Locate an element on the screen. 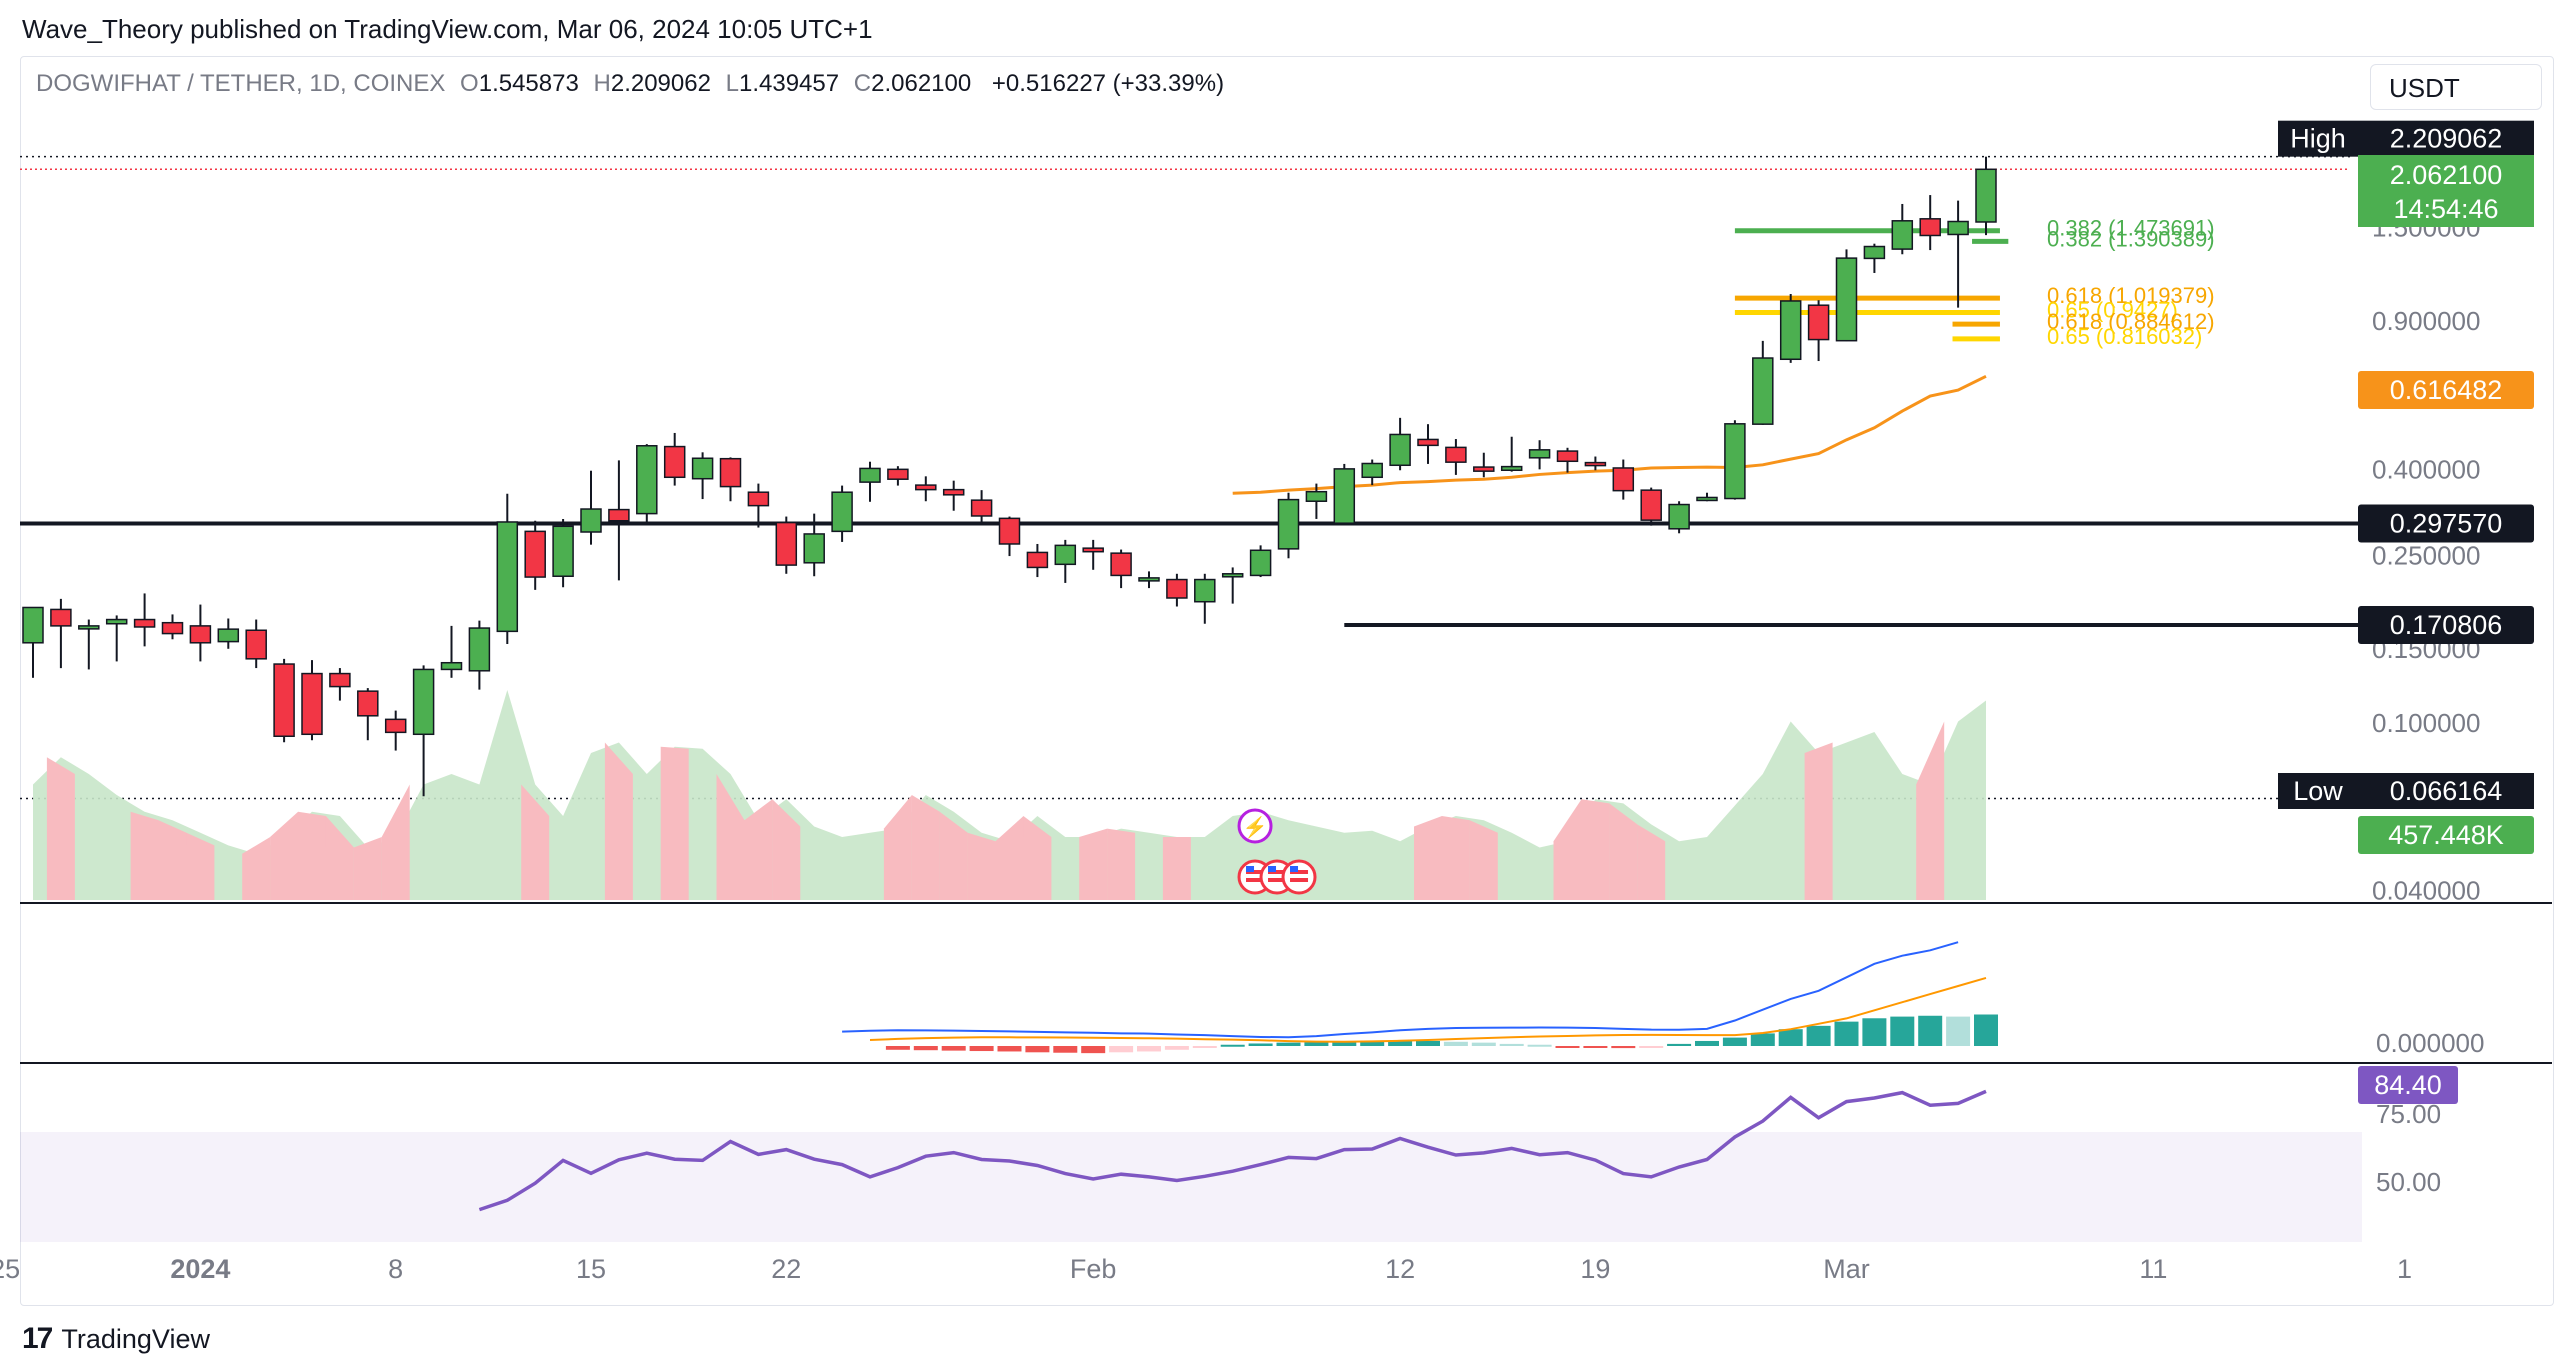  open-value: 1.545873 is located at coordinates (528, 83).